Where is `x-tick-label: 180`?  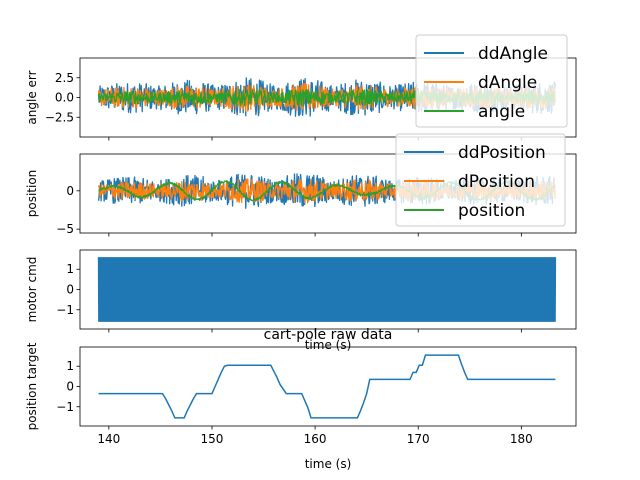
x-tick-label: 180 is located at coordinates (521, 439).